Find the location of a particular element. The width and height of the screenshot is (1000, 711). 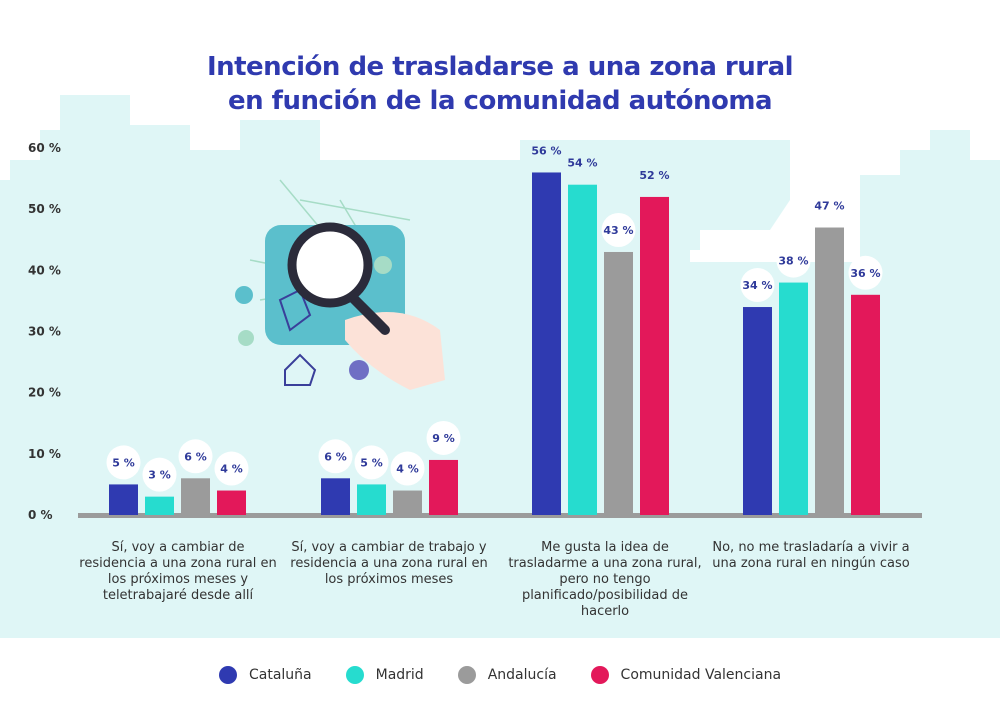

value-label: 43 % is located at coordinates (618, 230).